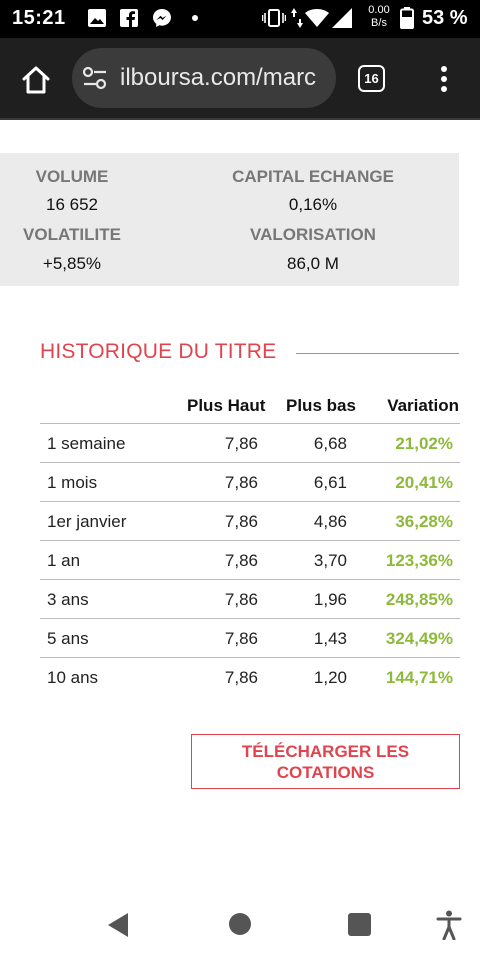 This screenshot has width=480, height=960. I want to click on capital-exchange-label: CAPITAL ECHANGE, so click(313, 176).